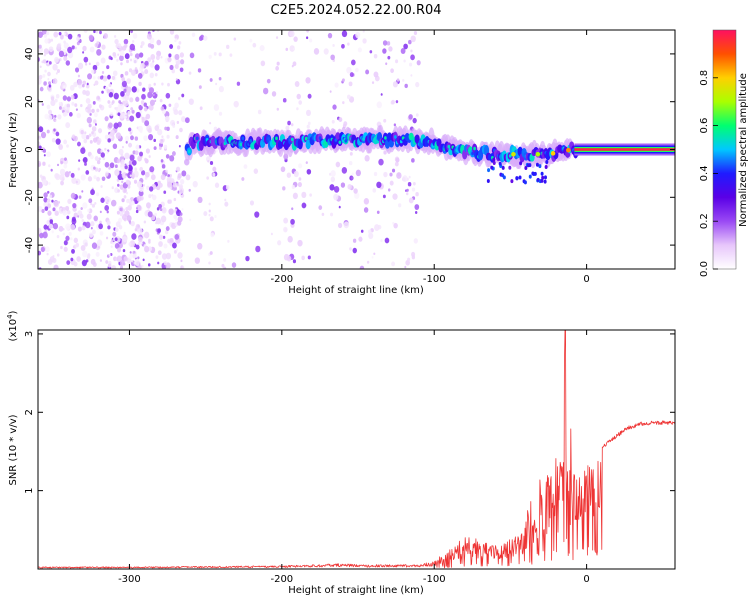  I want to click on snr-y-label: SNR (10 * v/v), so click(13, 449).